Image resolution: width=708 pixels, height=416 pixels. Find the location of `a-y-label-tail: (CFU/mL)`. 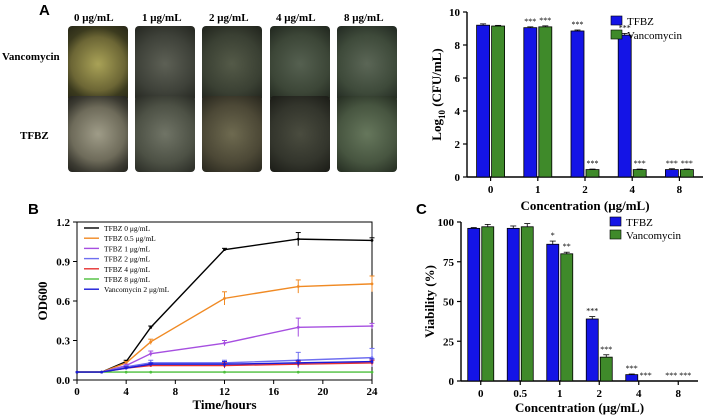

a-y-label-tail: (CFU/mL) is located at coordinates (436, 79).